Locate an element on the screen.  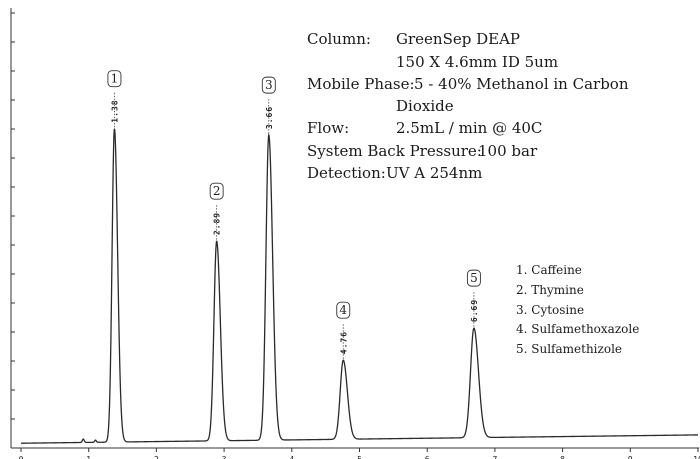
peak-2-number-box is located at coordinates (216, 191).